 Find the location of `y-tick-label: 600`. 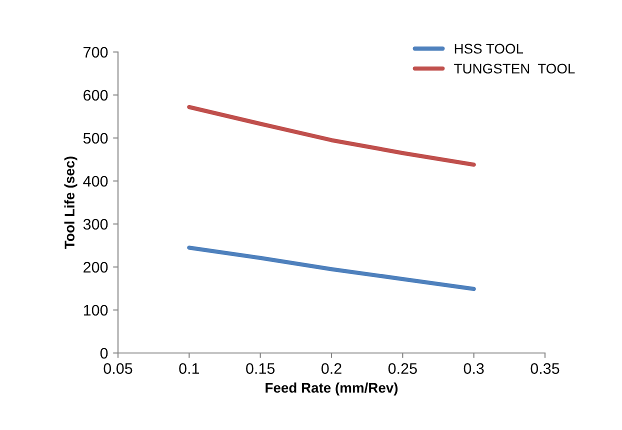

y-tick-label: 600 is located at coordinates (96, 95).